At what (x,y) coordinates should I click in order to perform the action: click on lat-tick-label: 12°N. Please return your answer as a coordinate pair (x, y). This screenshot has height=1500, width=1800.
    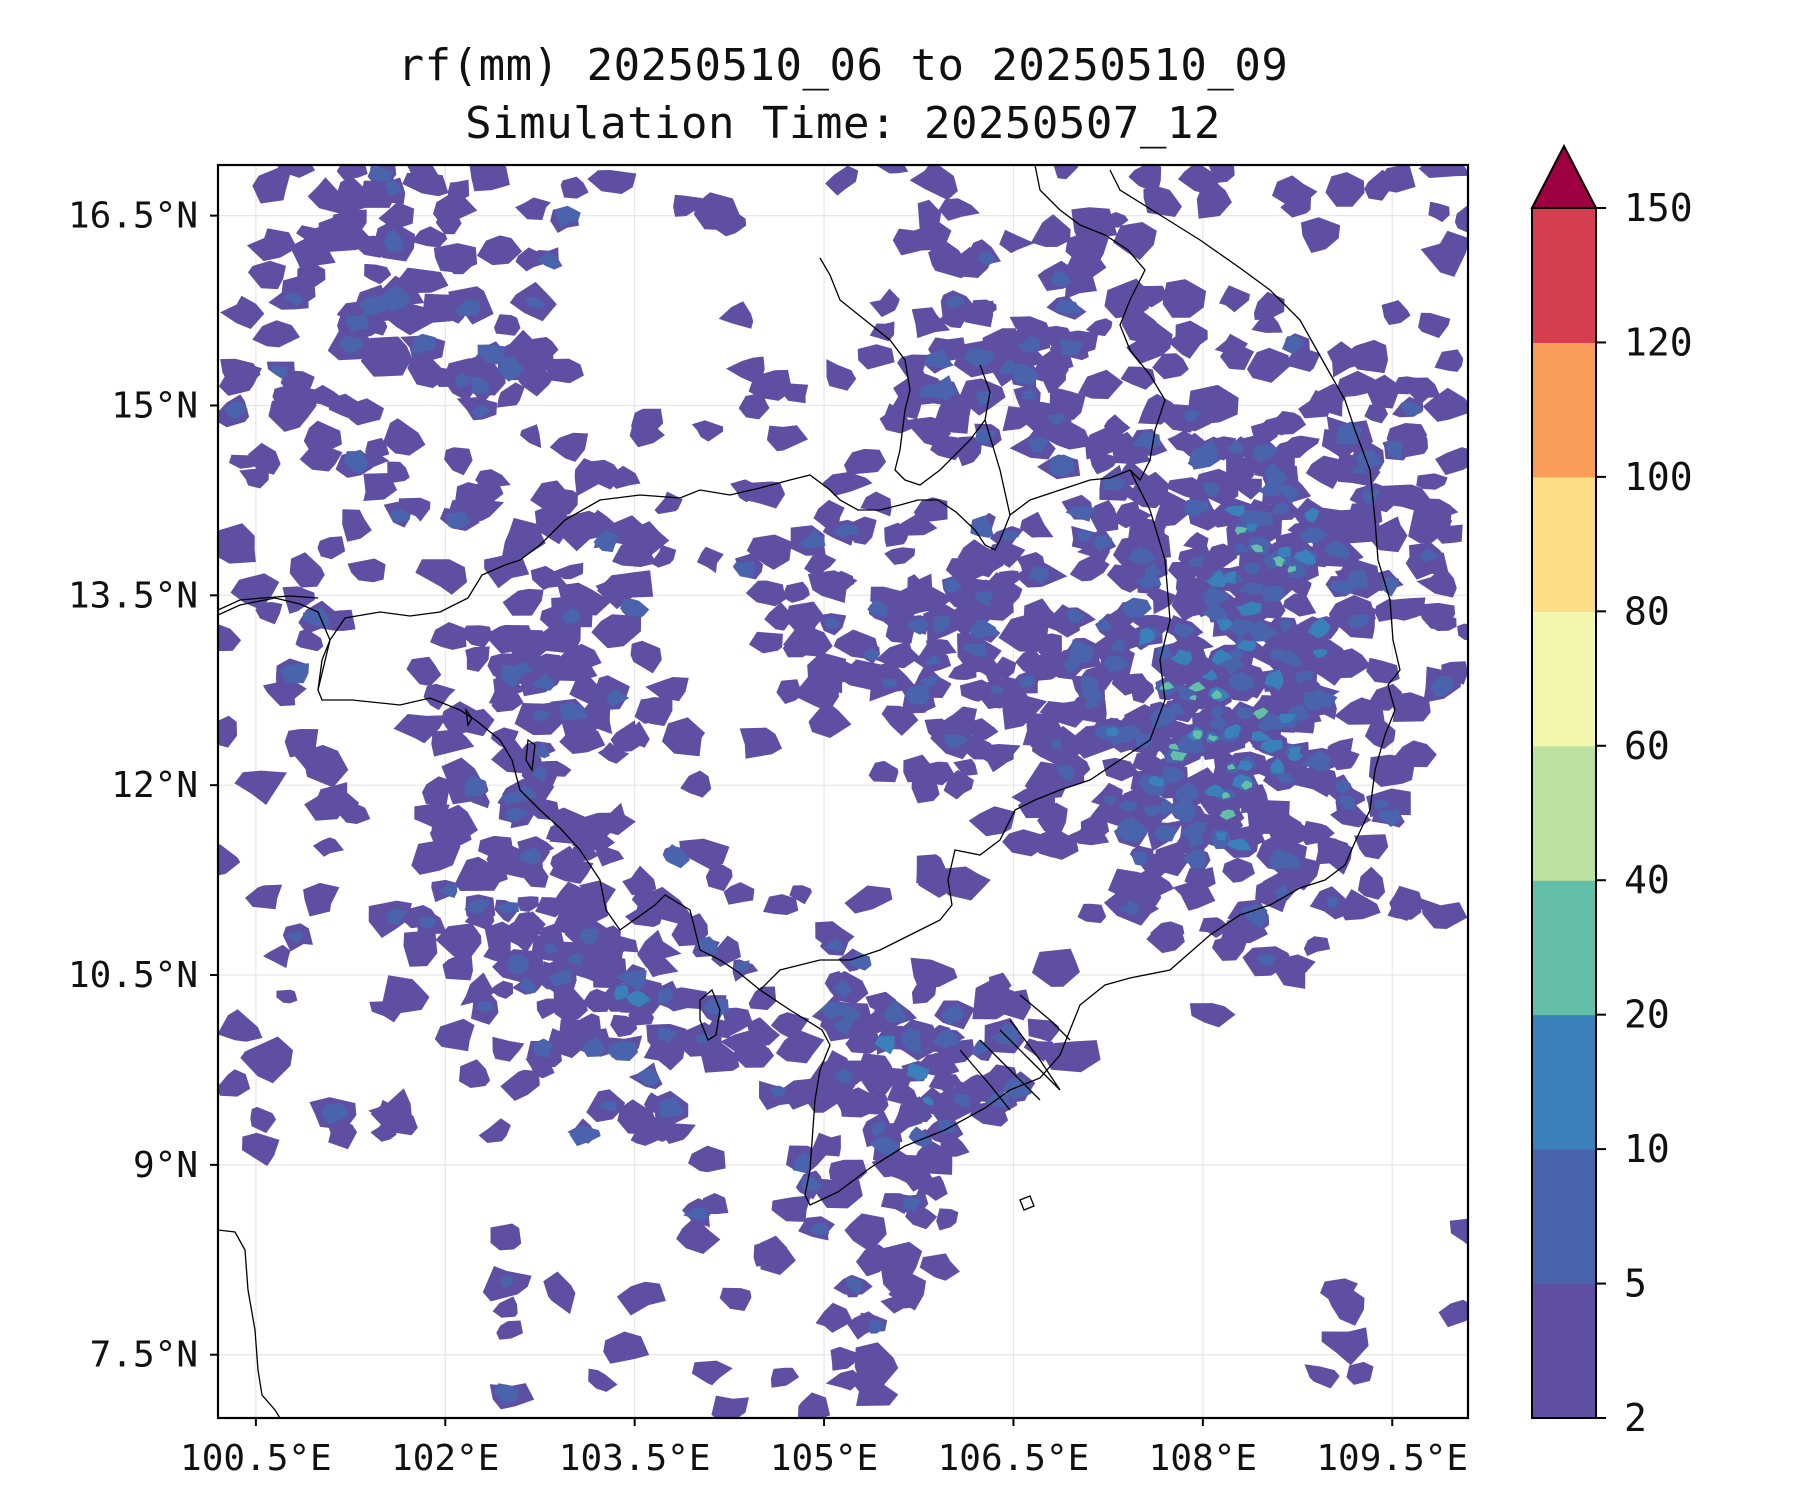
    Looking at the image, I should click on (154, 785).